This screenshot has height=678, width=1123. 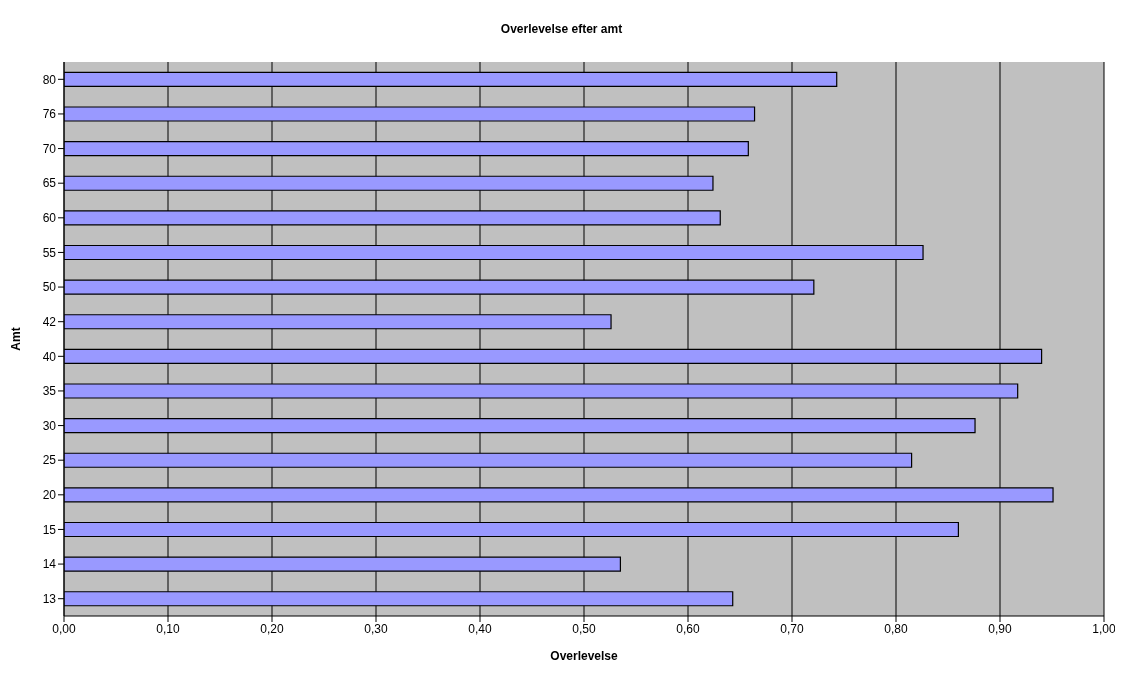 I want to click on y-tick-label: 35, so click(x=49, y=391).